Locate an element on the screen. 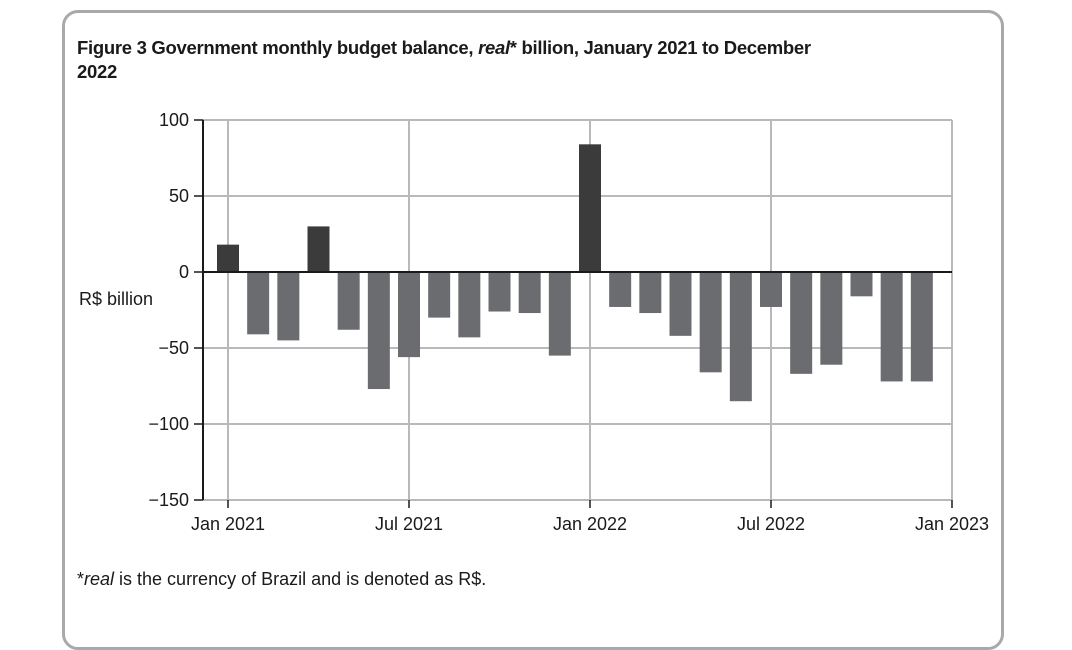 The width and height of the screenshot is (1072, 650). bar-dec-2022 is located at coordinates (921, 327).